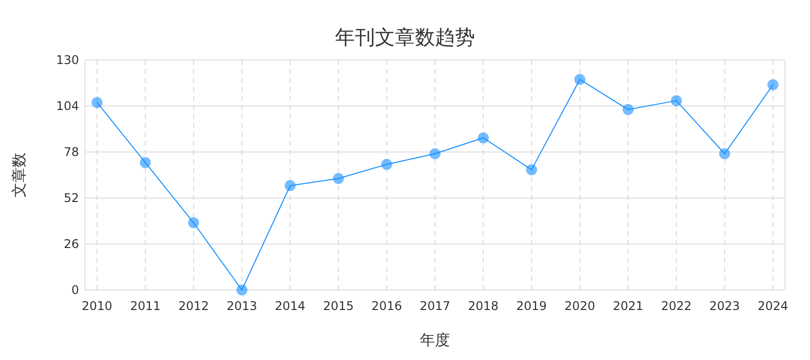 Image resolution: width=810 pixels, height=360 pixels. I want to click on y-tick-label: 0, so click(75, 290).